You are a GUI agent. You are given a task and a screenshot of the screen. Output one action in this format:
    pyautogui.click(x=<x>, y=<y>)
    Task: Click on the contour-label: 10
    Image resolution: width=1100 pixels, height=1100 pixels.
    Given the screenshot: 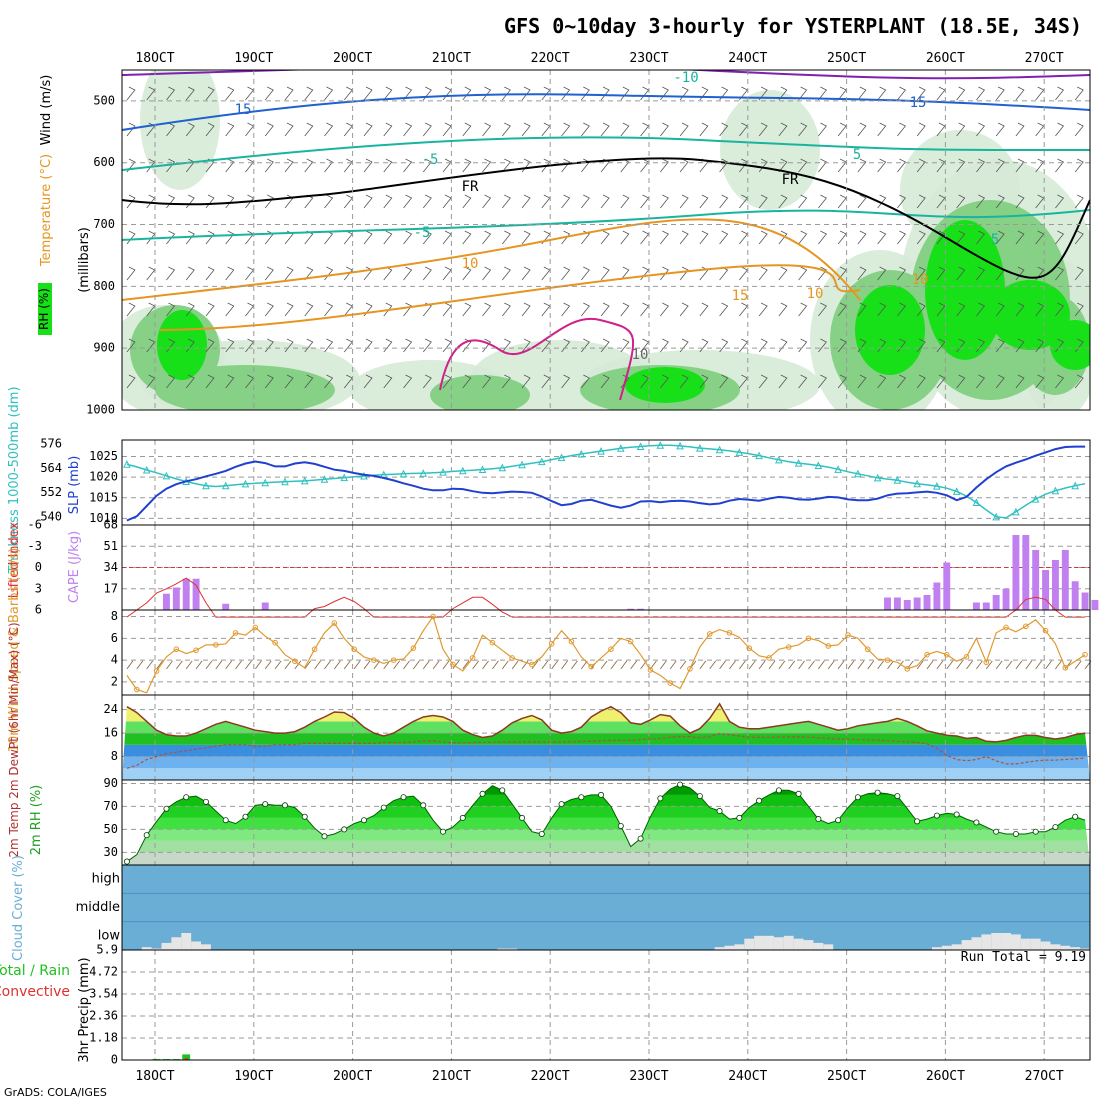 What is the action you would take?
    pyautogui.click(x=920, y=280)
    